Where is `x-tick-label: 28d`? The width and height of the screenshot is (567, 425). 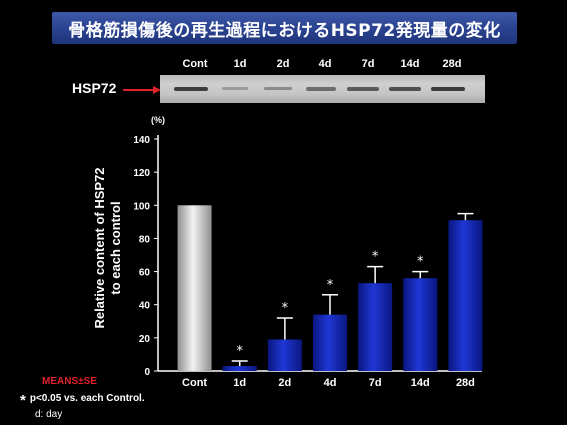 x-tick-label: 28d is located at coordinates (465, 383).